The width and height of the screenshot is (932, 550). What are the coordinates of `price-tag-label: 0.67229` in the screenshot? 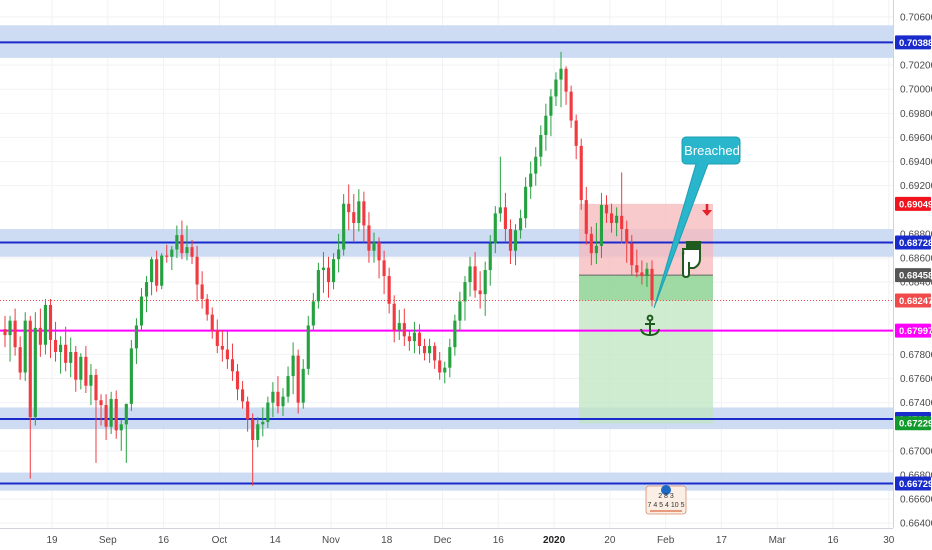 It's located at (915, 424).